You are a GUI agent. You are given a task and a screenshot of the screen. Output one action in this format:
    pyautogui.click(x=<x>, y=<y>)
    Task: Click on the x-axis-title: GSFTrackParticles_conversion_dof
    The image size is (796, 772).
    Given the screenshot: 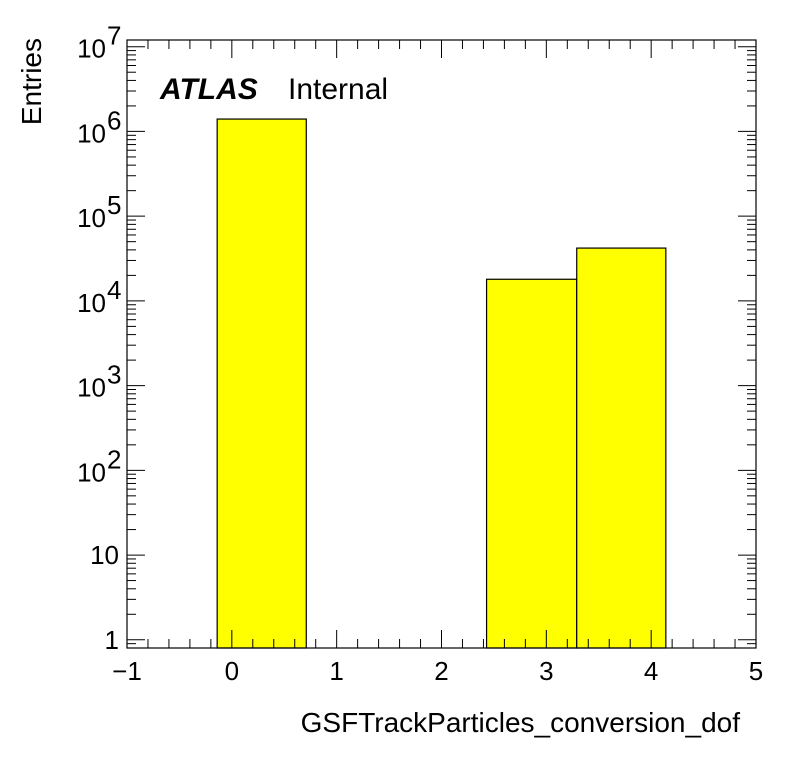 What is the action you would take?
    pyautogui.click(x=521, y=722)
    